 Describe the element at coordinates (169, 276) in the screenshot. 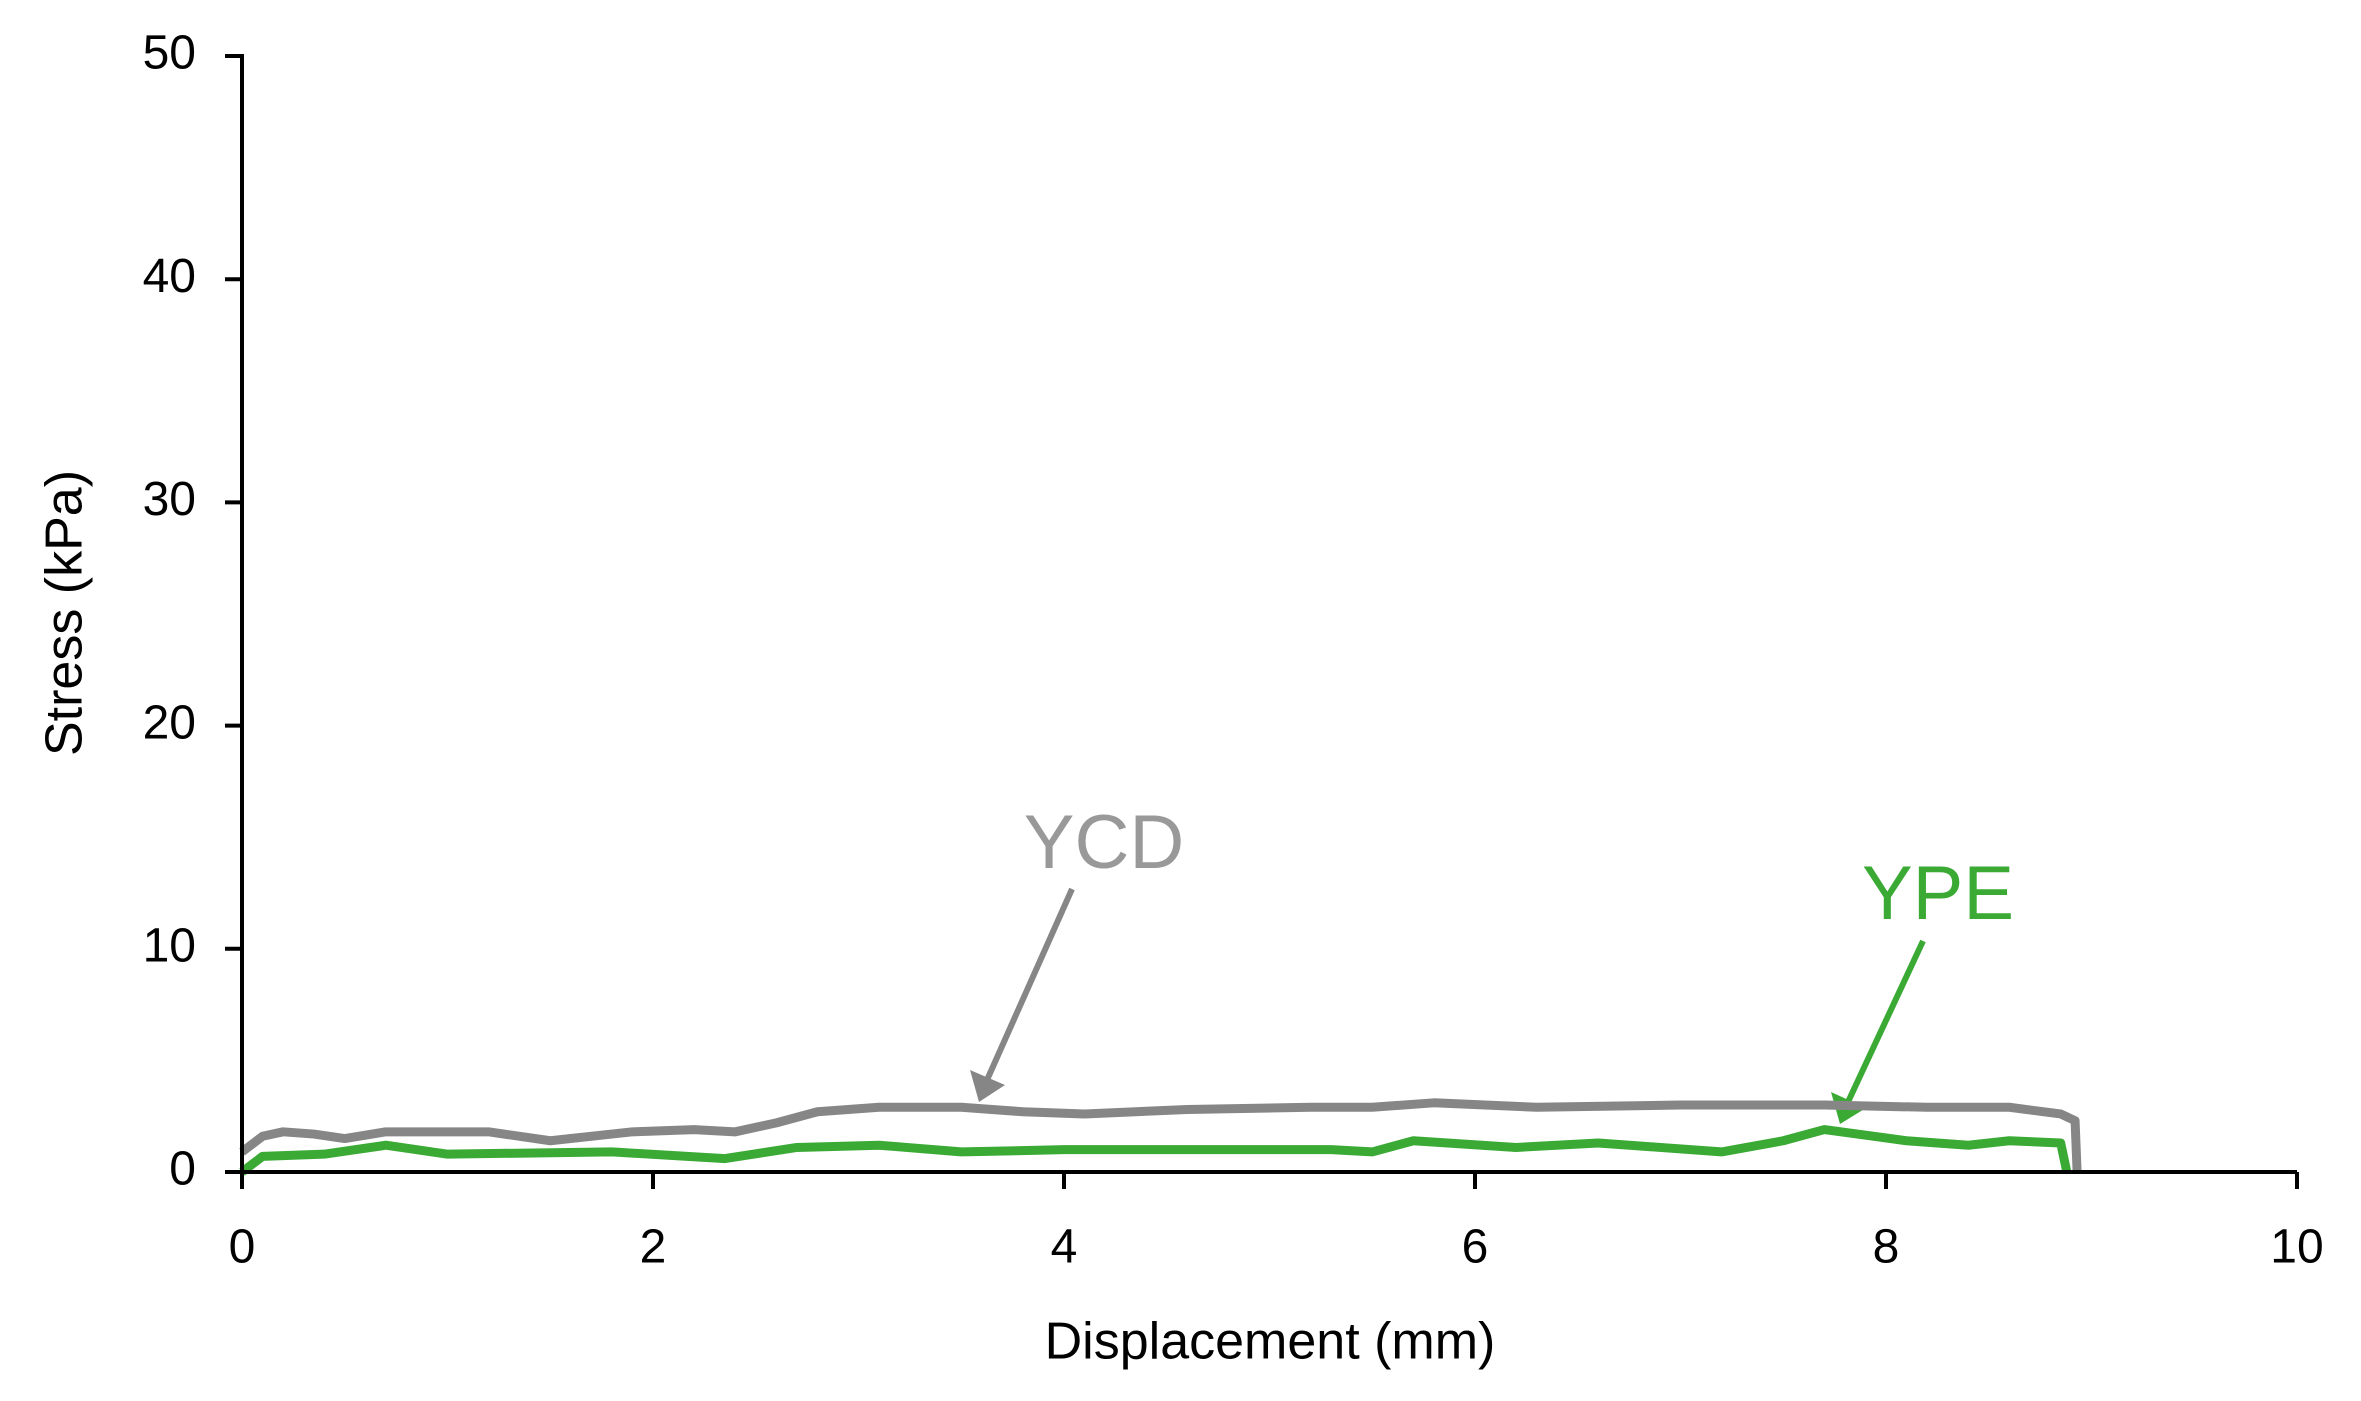

I see `y-tick-label: 40` at that location.